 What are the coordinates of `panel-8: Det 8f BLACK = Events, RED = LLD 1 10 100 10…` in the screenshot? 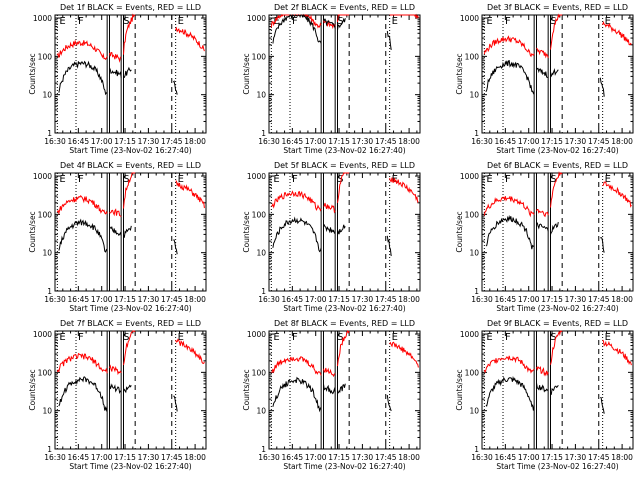 It's located at (331, 395).